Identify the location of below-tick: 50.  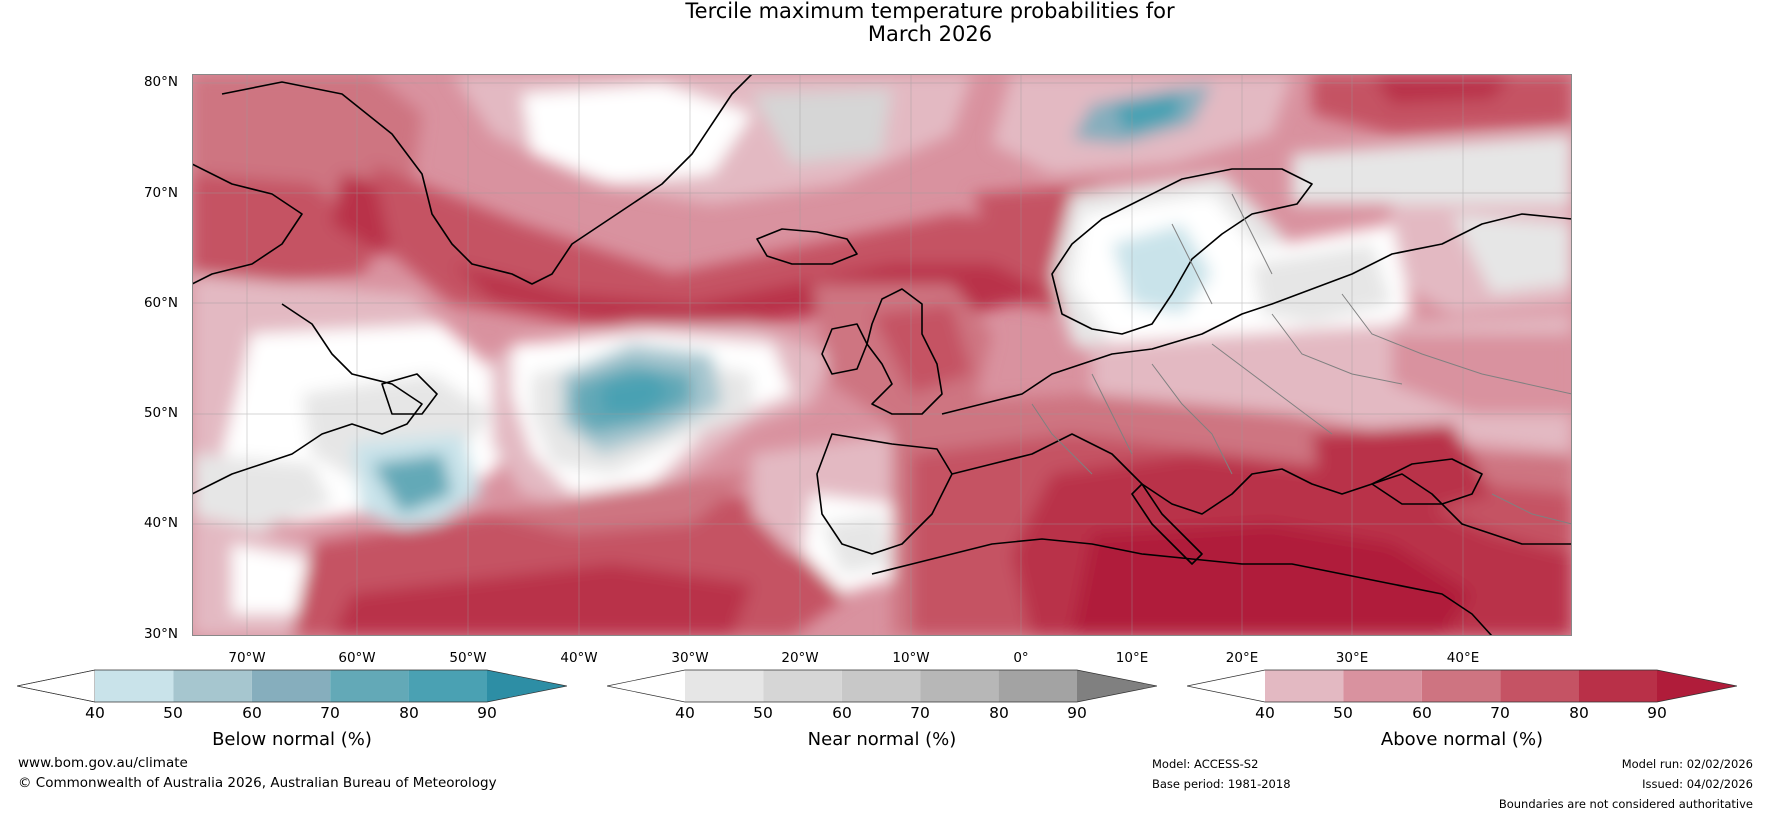
(173, 713).